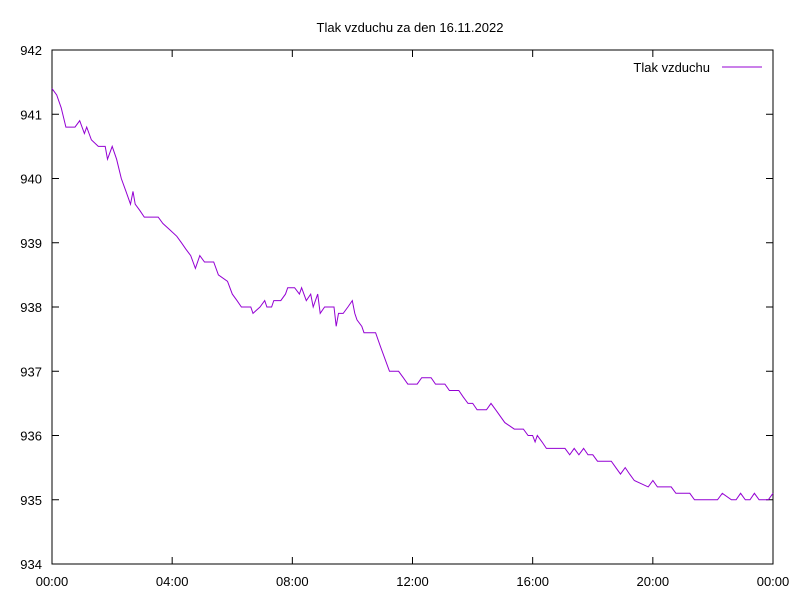 Image resolution: width=800 pixels, height=605 pixels. What do you see at coordinates (292, 581) in the screenshot?
I see `x-tick-label: 08:00` at bounding box center [292, 581].